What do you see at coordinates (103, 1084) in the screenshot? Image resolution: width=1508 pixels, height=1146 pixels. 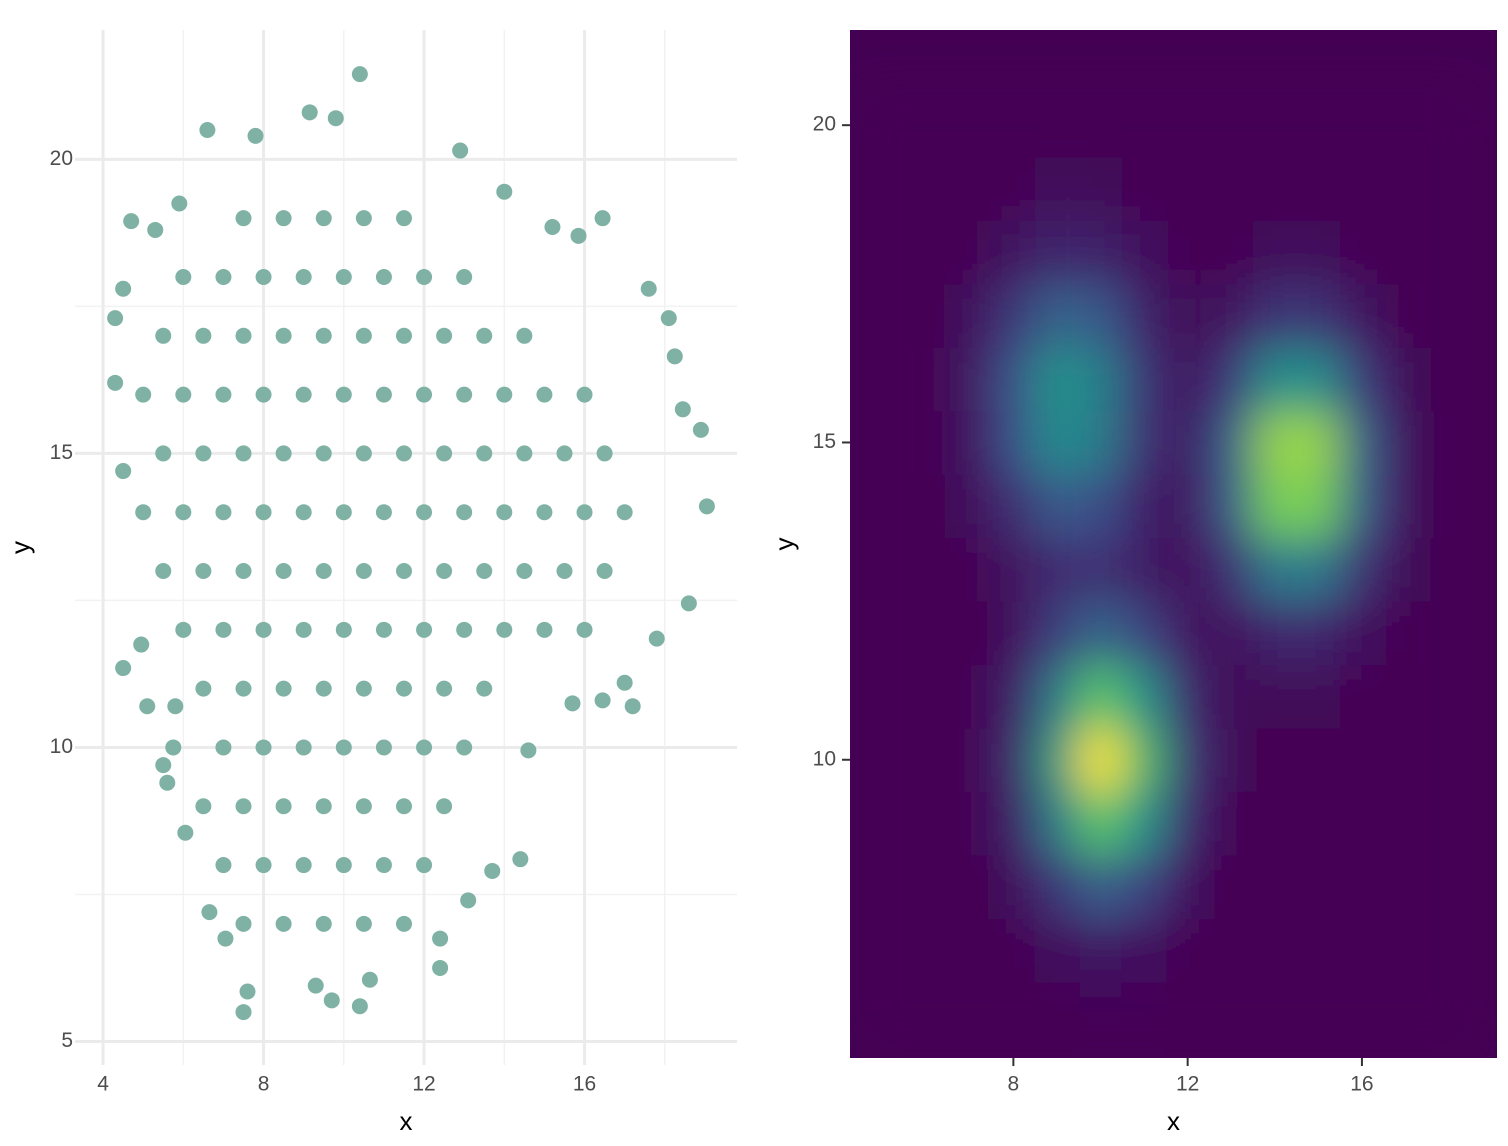 I see `x-tick-label: 4` at bounding box center [103, 1084].